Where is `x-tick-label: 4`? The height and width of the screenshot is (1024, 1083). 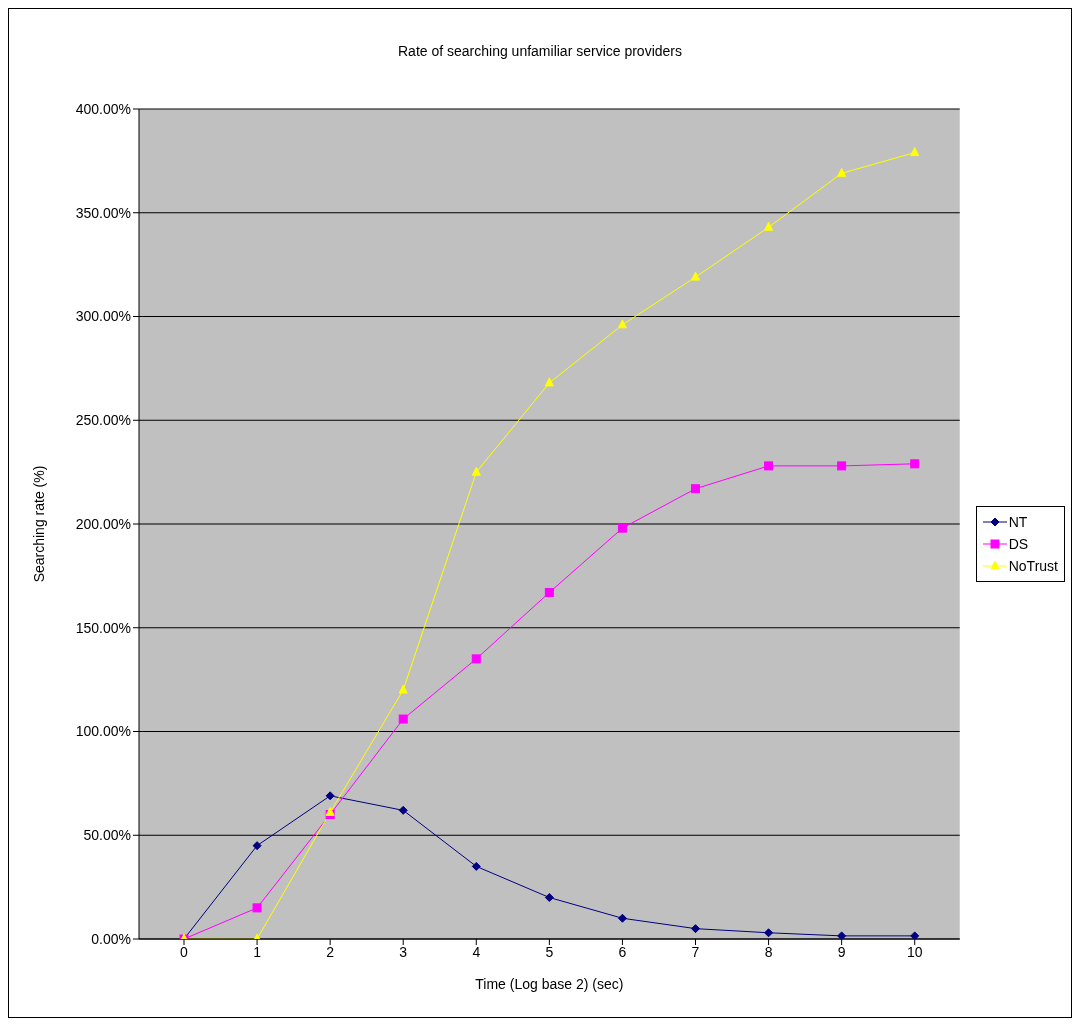 x-tick-label: 4 is located at coordinates (476, 951).